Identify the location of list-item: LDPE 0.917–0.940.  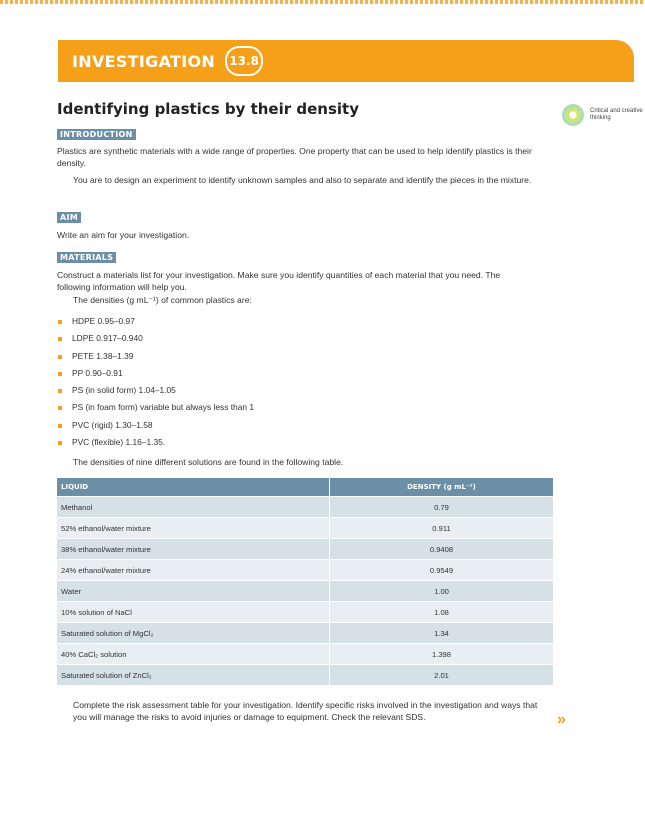
(155, 341).